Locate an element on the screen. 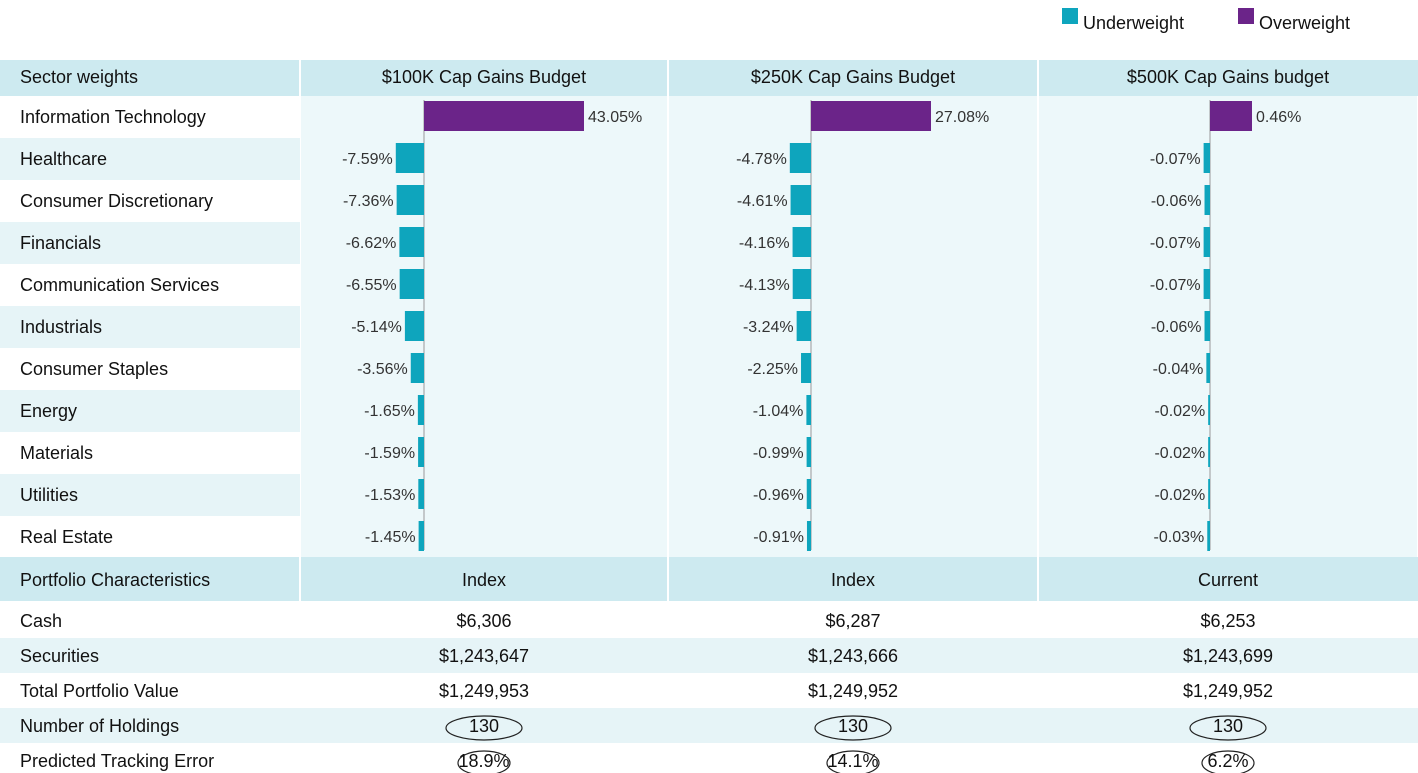  header-cell: Portfolio Characteristics is located at coordinates (115, 580).